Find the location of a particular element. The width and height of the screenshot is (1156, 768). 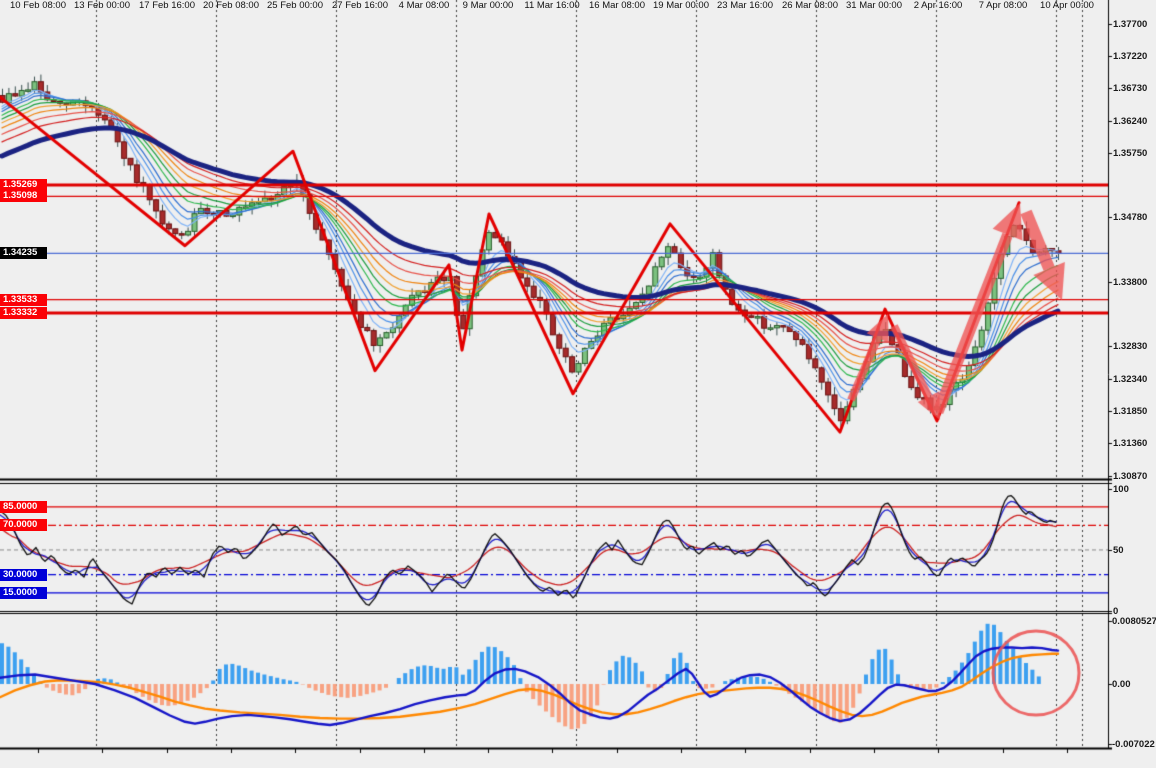

time-axis-label: 9 Mar 00:00 is located at coordinates (488, 5).